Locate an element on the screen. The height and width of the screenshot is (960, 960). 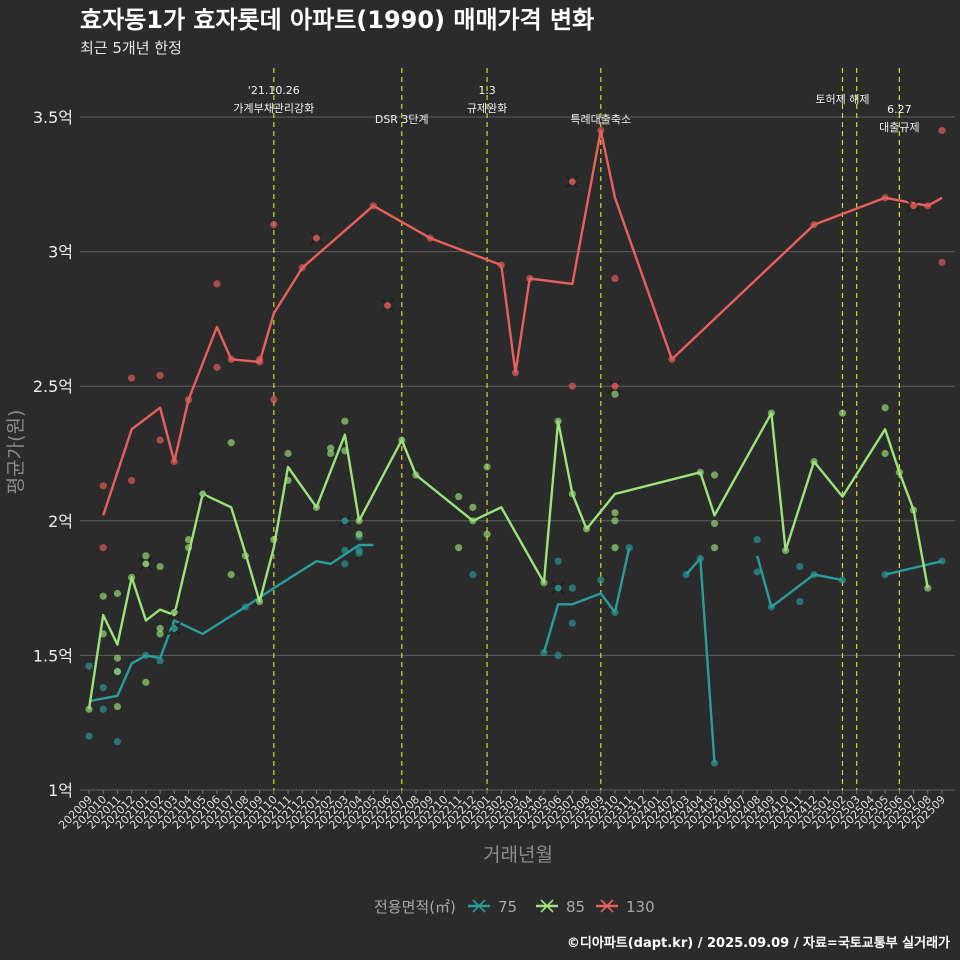
legend: 전용면적(㎡) 75 85 130 is located at coordinates (514, 907).